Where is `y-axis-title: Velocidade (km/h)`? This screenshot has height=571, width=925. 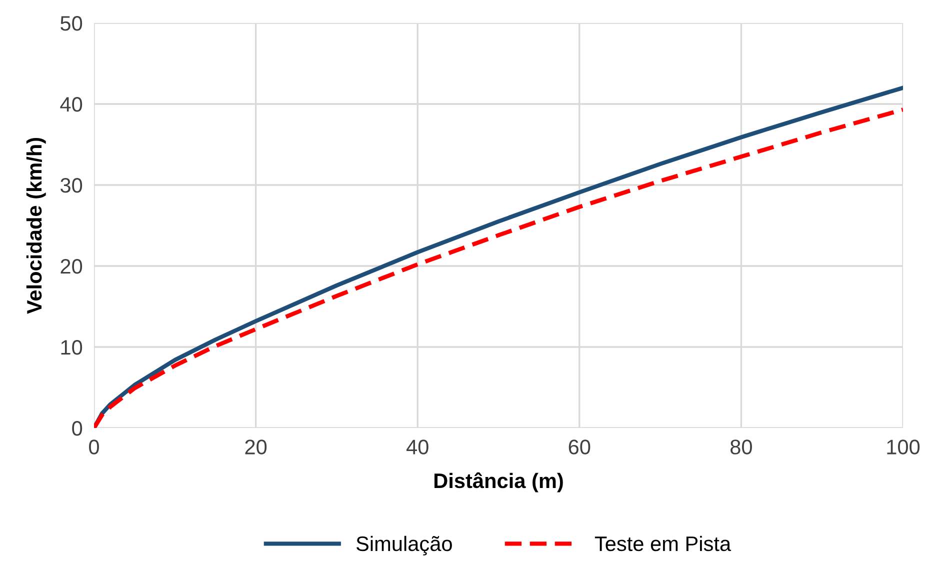 y-axis-title: Velocidade (km/h) is located at coordinates (36, 226).